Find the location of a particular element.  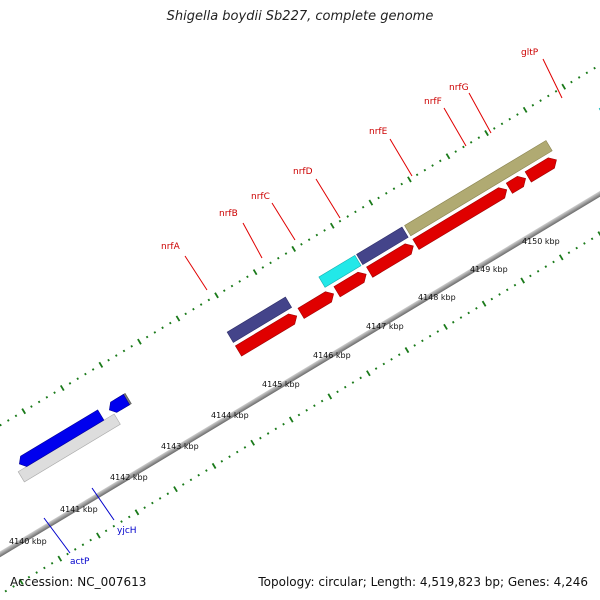

scale-label-4144: 4144 kbp is located at coordinates (230, 415).